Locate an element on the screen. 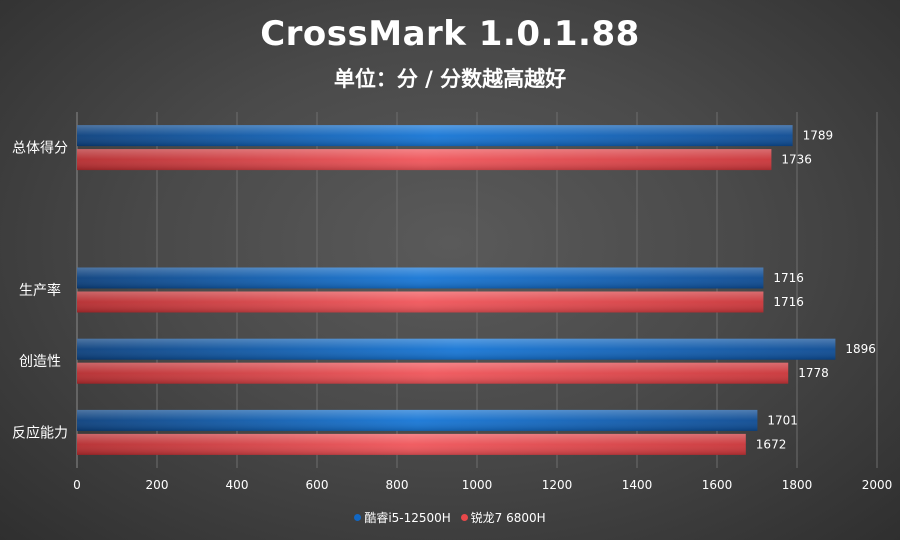 Image resolution: width=900 pixels, height=540 pixels. chart-subtitle: 单位：分 / 分数越高越好 is located at coordinates (450, 79).